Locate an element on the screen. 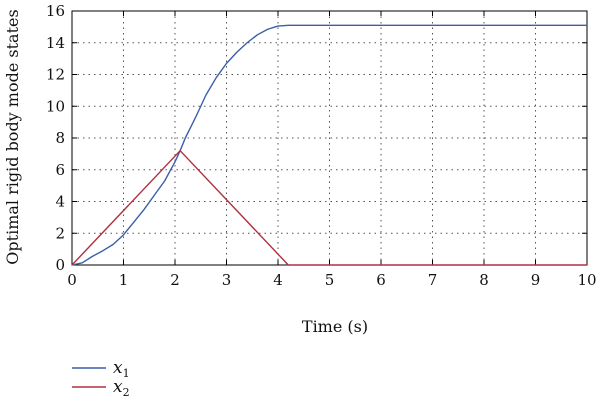 This screenshot has width=600, height=402. y-tick-label: 6 is located at coordinates (60, 170).